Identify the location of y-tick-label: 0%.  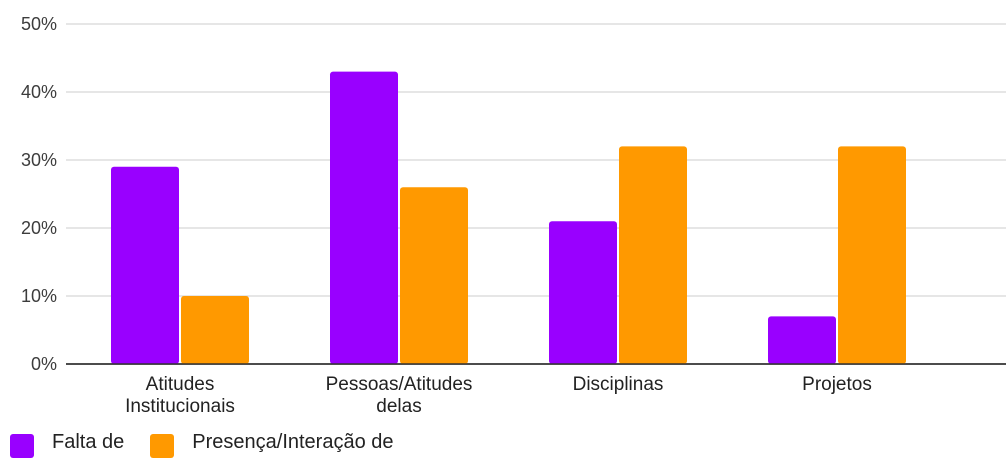
(44, 364).